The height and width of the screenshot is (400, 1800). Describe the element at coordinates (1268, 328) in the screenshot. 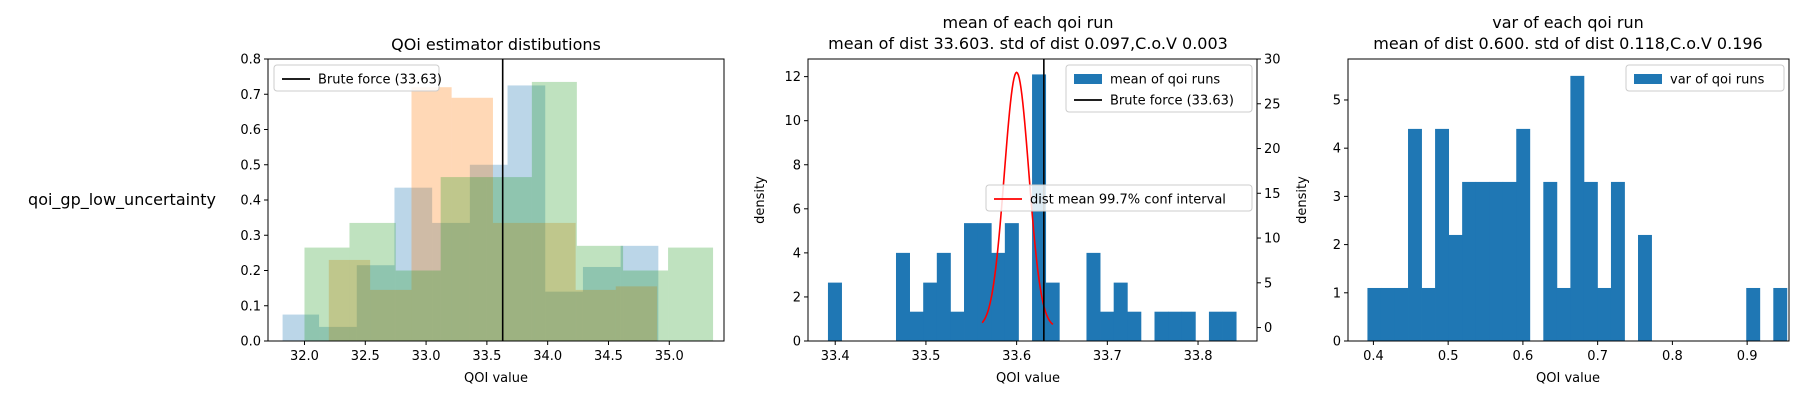

I see `p2-y2-tick-label: 0` at that location.